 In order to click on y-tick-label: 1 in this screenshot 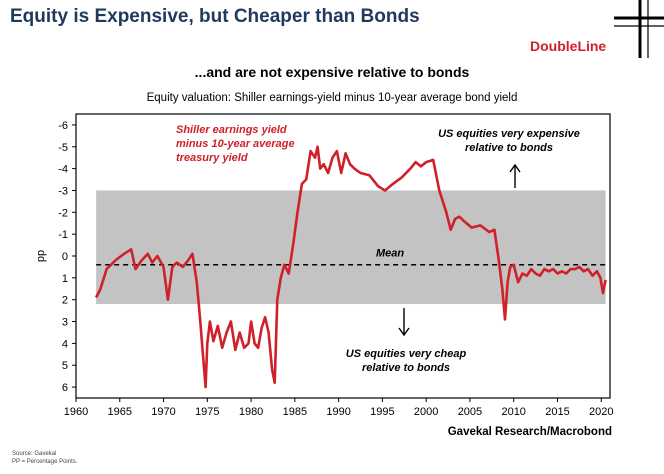, I will do `click(65, 279)`.